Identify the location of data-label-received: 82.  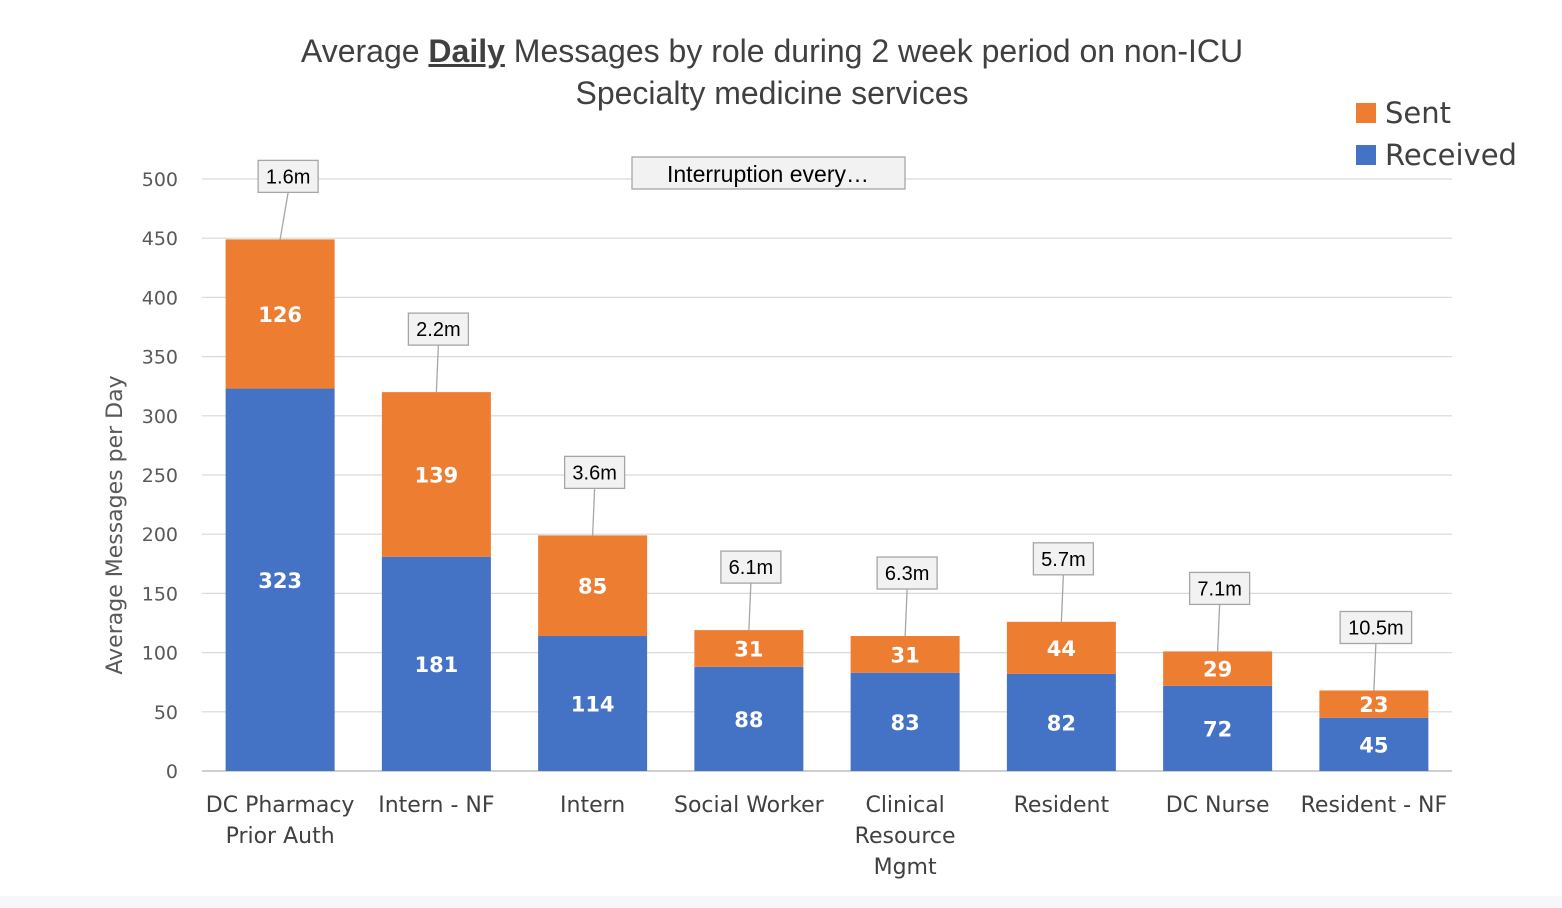
(1061, 723).